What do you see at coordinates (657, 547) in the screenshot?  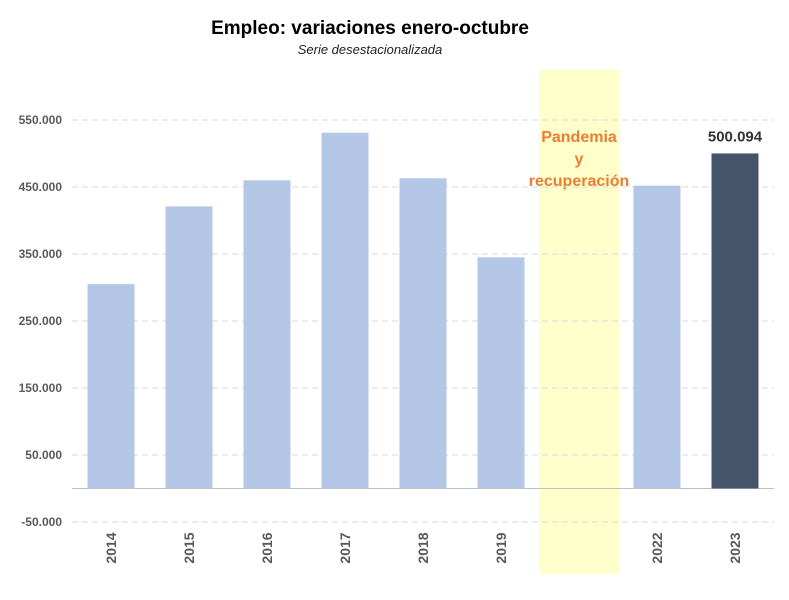 I see `x-tick-label: 2022` at bounding box center [657, 547].